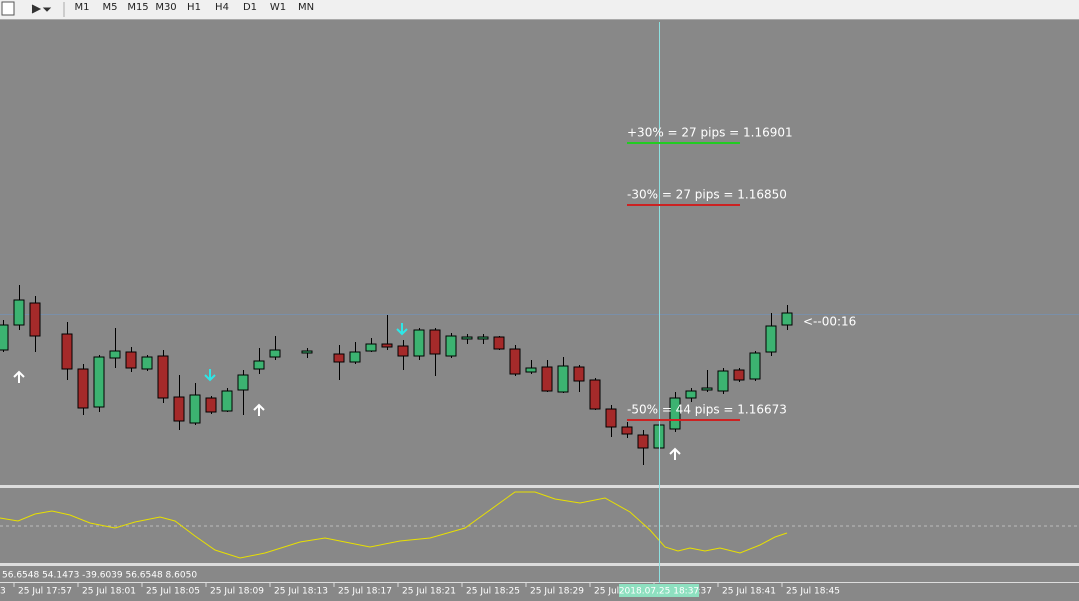 Image resolution: width=1079 pixels, height=601 pixels. I want to click on crosshair-label: 2018.07.25 18:37, so click(659, 592).